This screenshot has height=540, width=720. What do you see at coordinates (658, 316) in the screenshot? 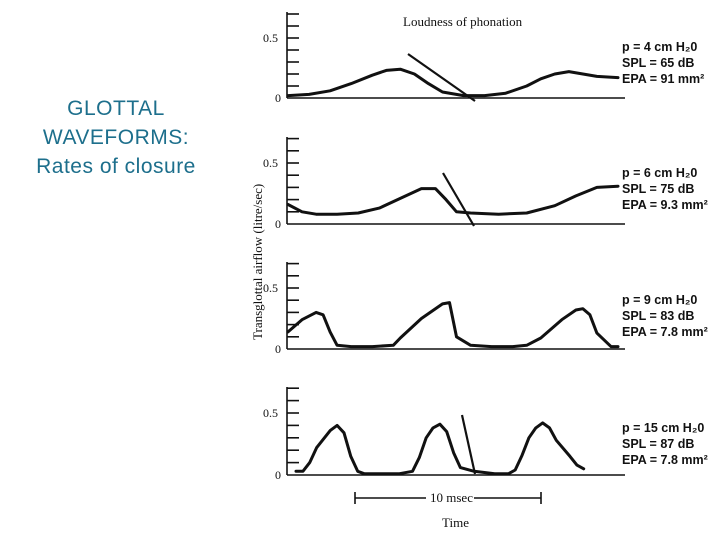
I see `panel-annotation: SPL = 83 dB` at bounding box center [658, 316].